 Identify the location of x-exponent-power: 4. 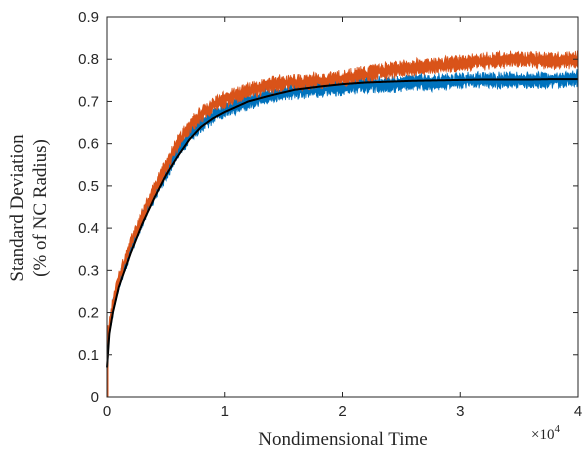
(557, 429).